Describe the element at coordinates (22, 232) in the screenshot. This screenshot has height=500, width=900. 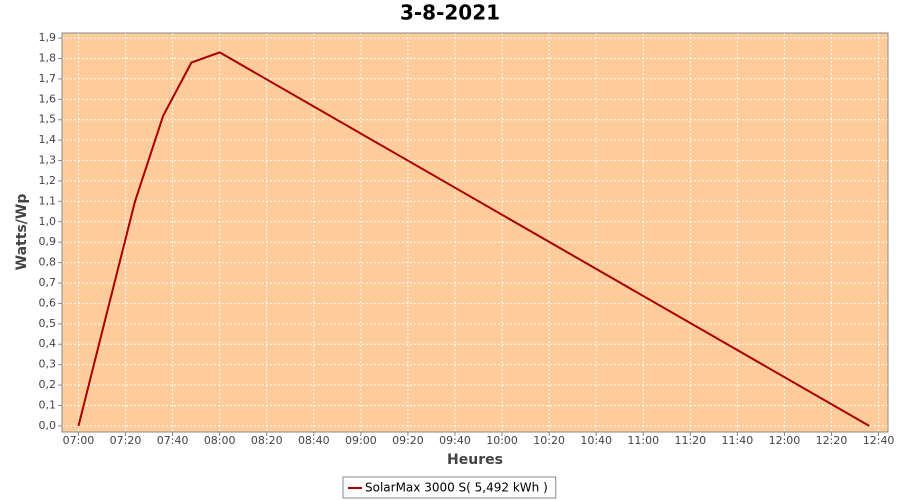
I see `y-axis-label: Watts/Wp` at that location.